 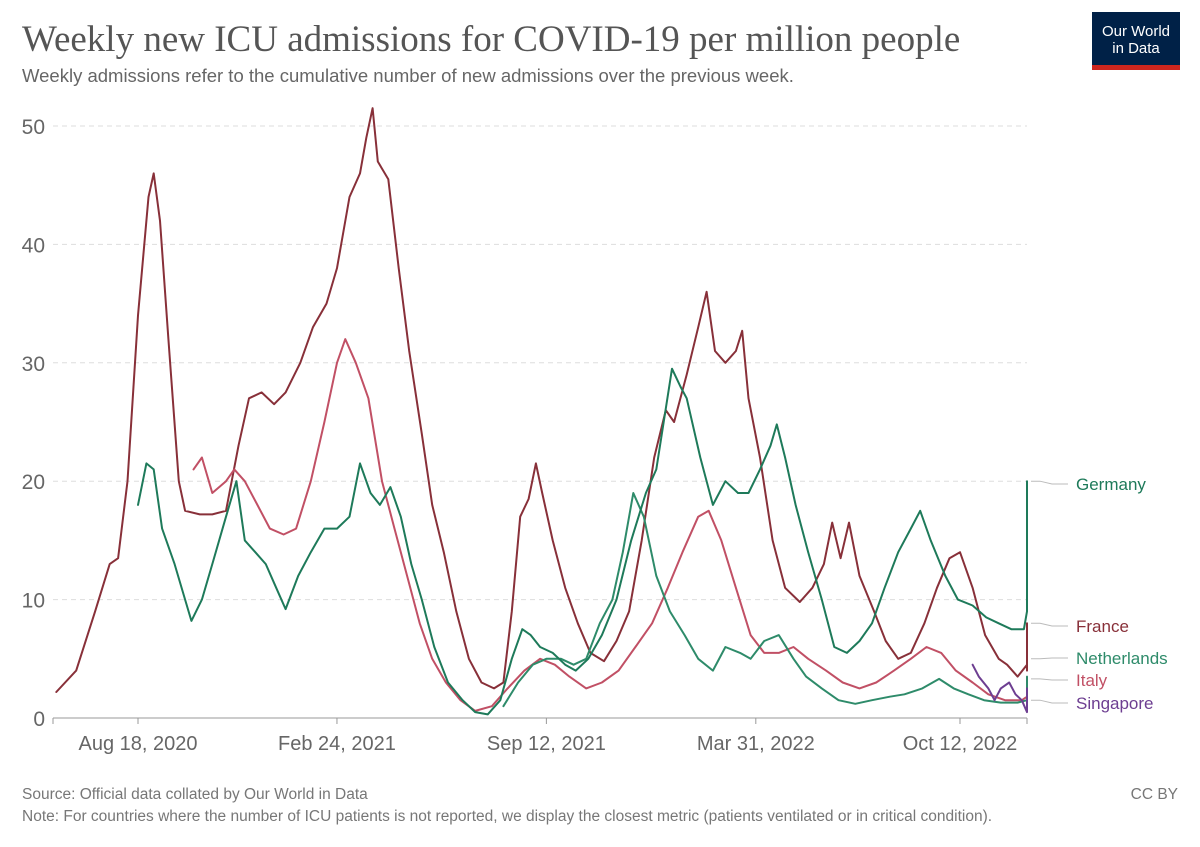 What do you see at coordinates (999, 688) in the screenshot?
I see `series-line-singapore` at bounding box center [999, 688].